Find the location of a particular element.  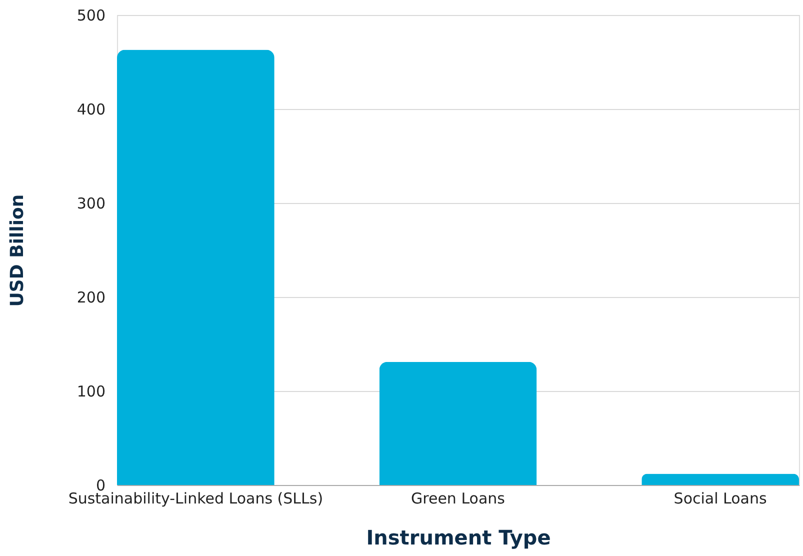

x-tick-label: Social Loans is located at coordinates (720, 499).